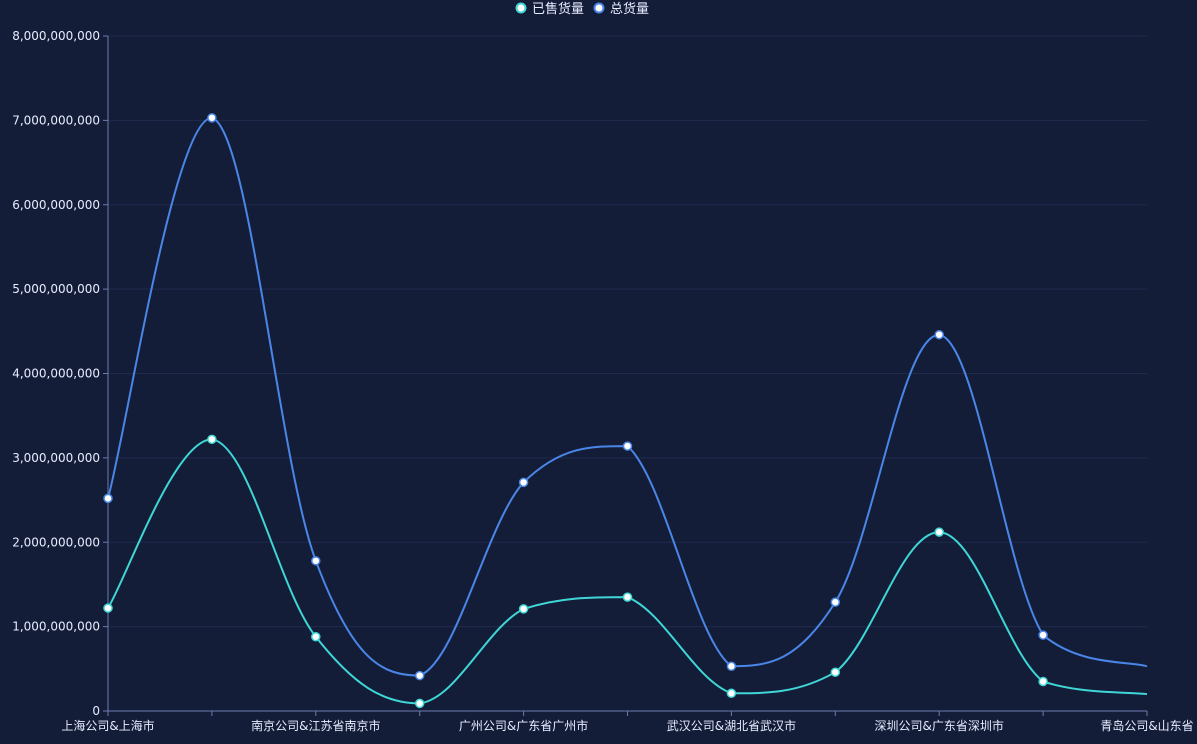 This screenshot has height=744, width=1197. I want to click on y-tick-label: 8,000,000,000, so click(56, 36).